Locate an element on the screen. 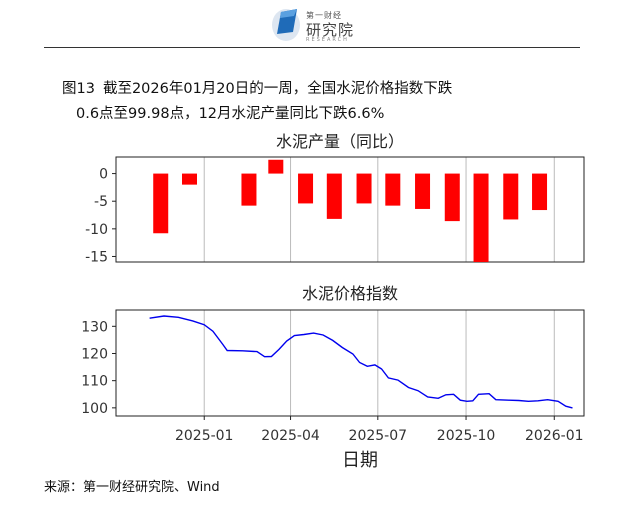  logo-sub: RESEARCH is located at coordinates (327, 40).